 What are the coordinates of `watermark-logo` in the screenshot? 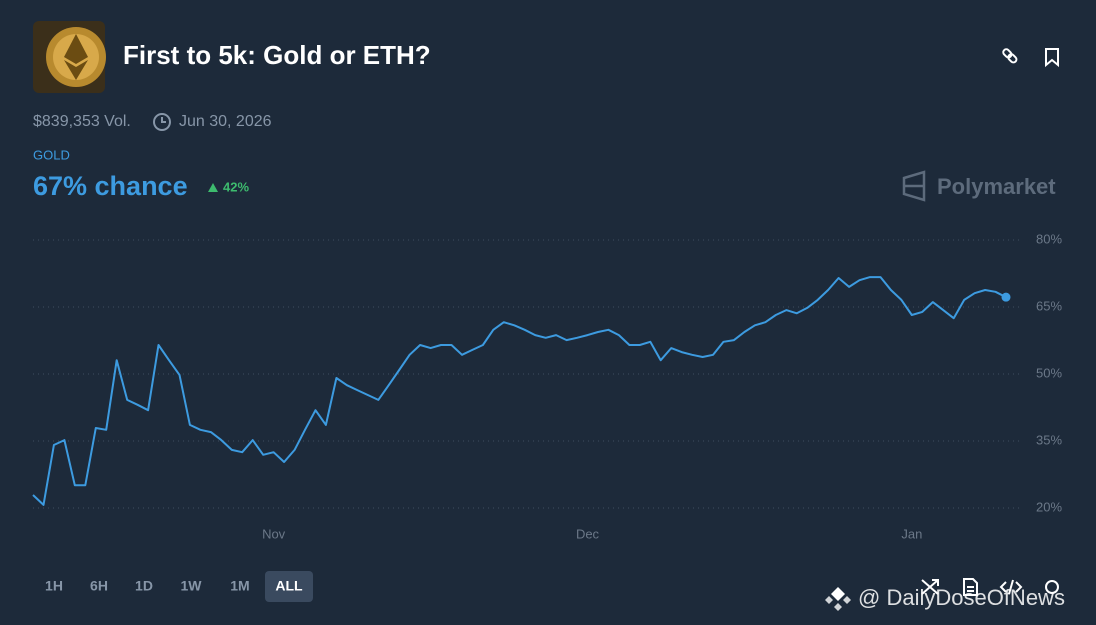 It's located at (838, 599).